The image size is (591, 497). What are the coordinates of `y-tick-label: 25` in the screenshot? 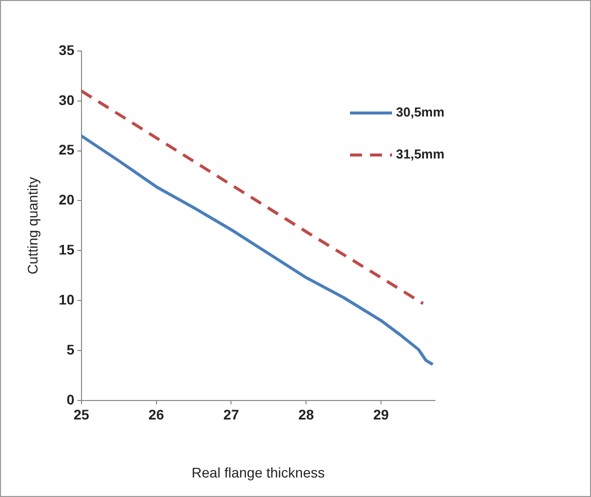 It's located at (66, 150).